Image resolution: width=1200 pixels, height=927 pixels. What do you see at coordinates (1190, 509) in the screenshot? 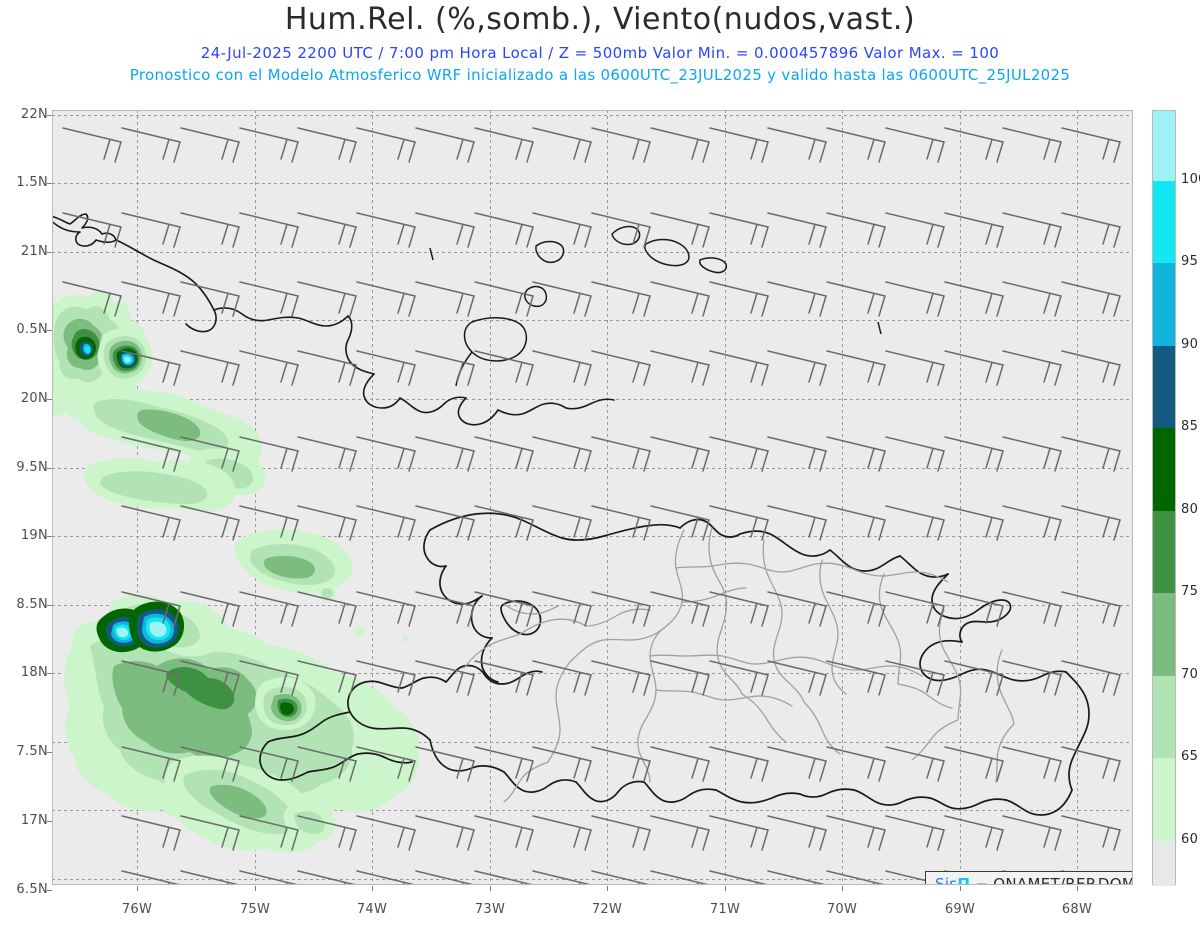
I see `colorbar-tick-label: 80` at bounding box center [1190, 509].